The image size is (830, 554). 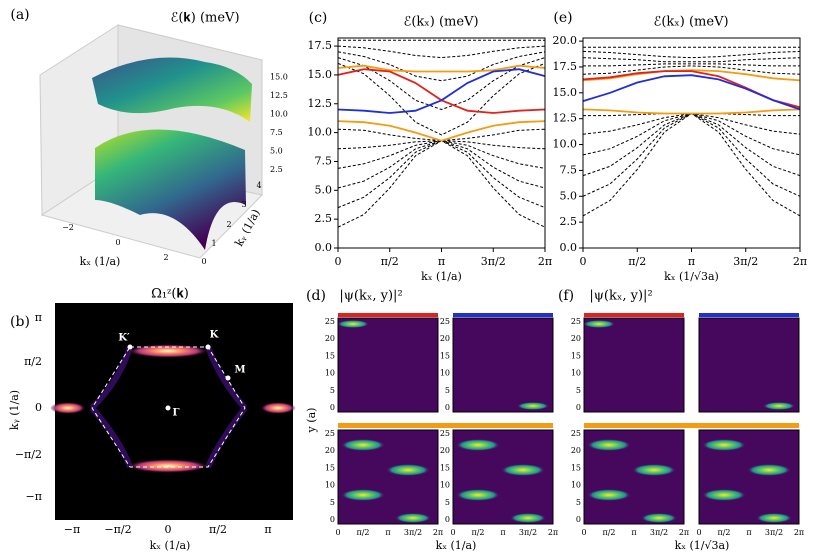 I want to click on z-tick-label: 5.0, so click(x=276, y=151).